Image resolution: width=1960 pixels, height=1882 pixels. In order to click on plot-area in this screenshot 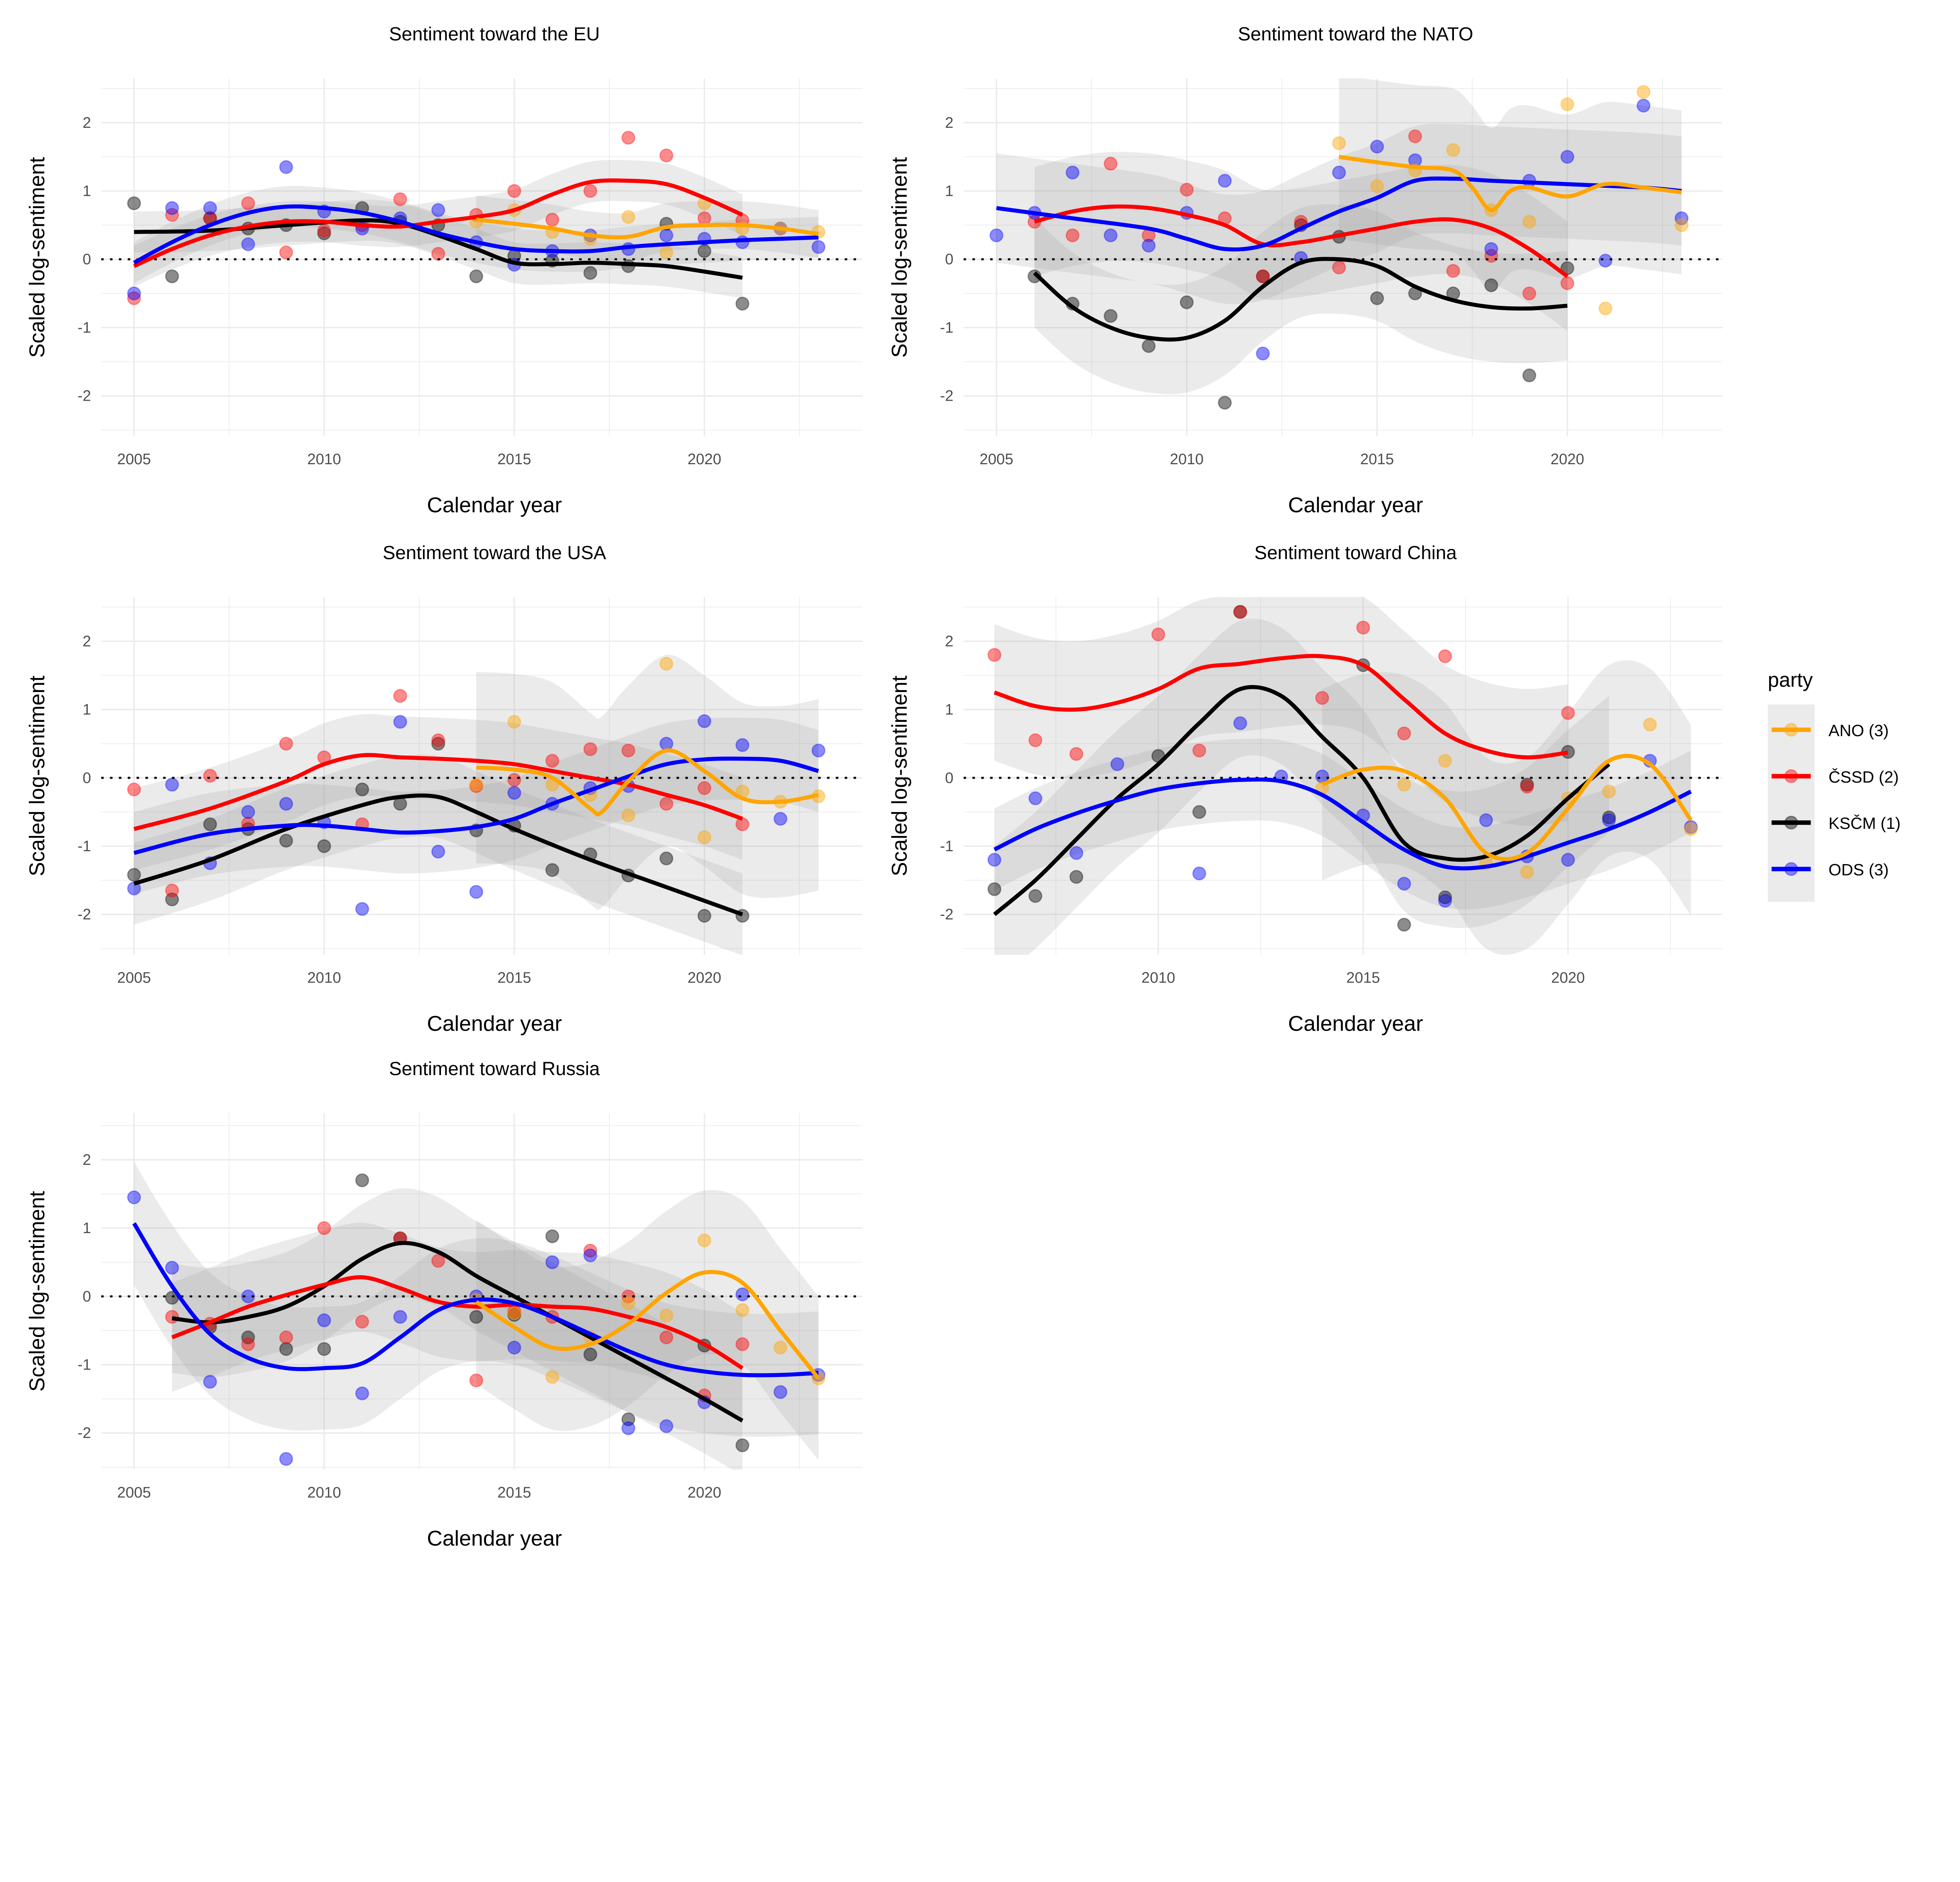, I will do `click(482, 221)`.